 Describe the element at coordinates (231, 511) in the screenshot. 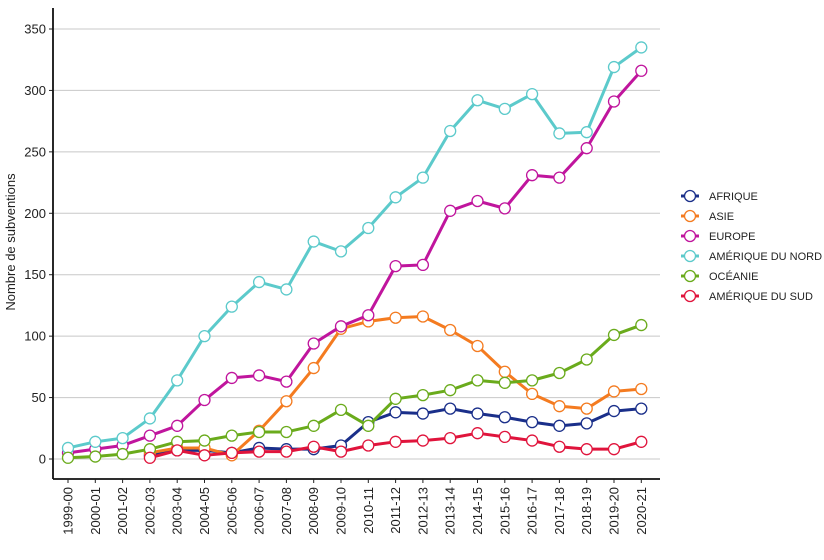

I see `x-tick-label: 2005-06` at that location.